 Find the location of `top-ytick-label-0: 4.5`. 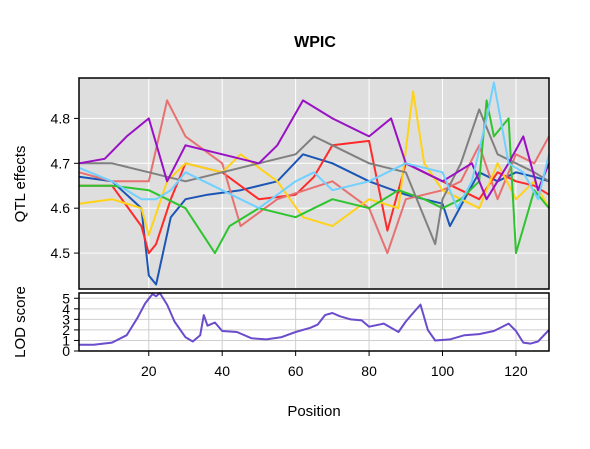

top-ytick-label-0: 4.5 is located at coordinates (61, 253).